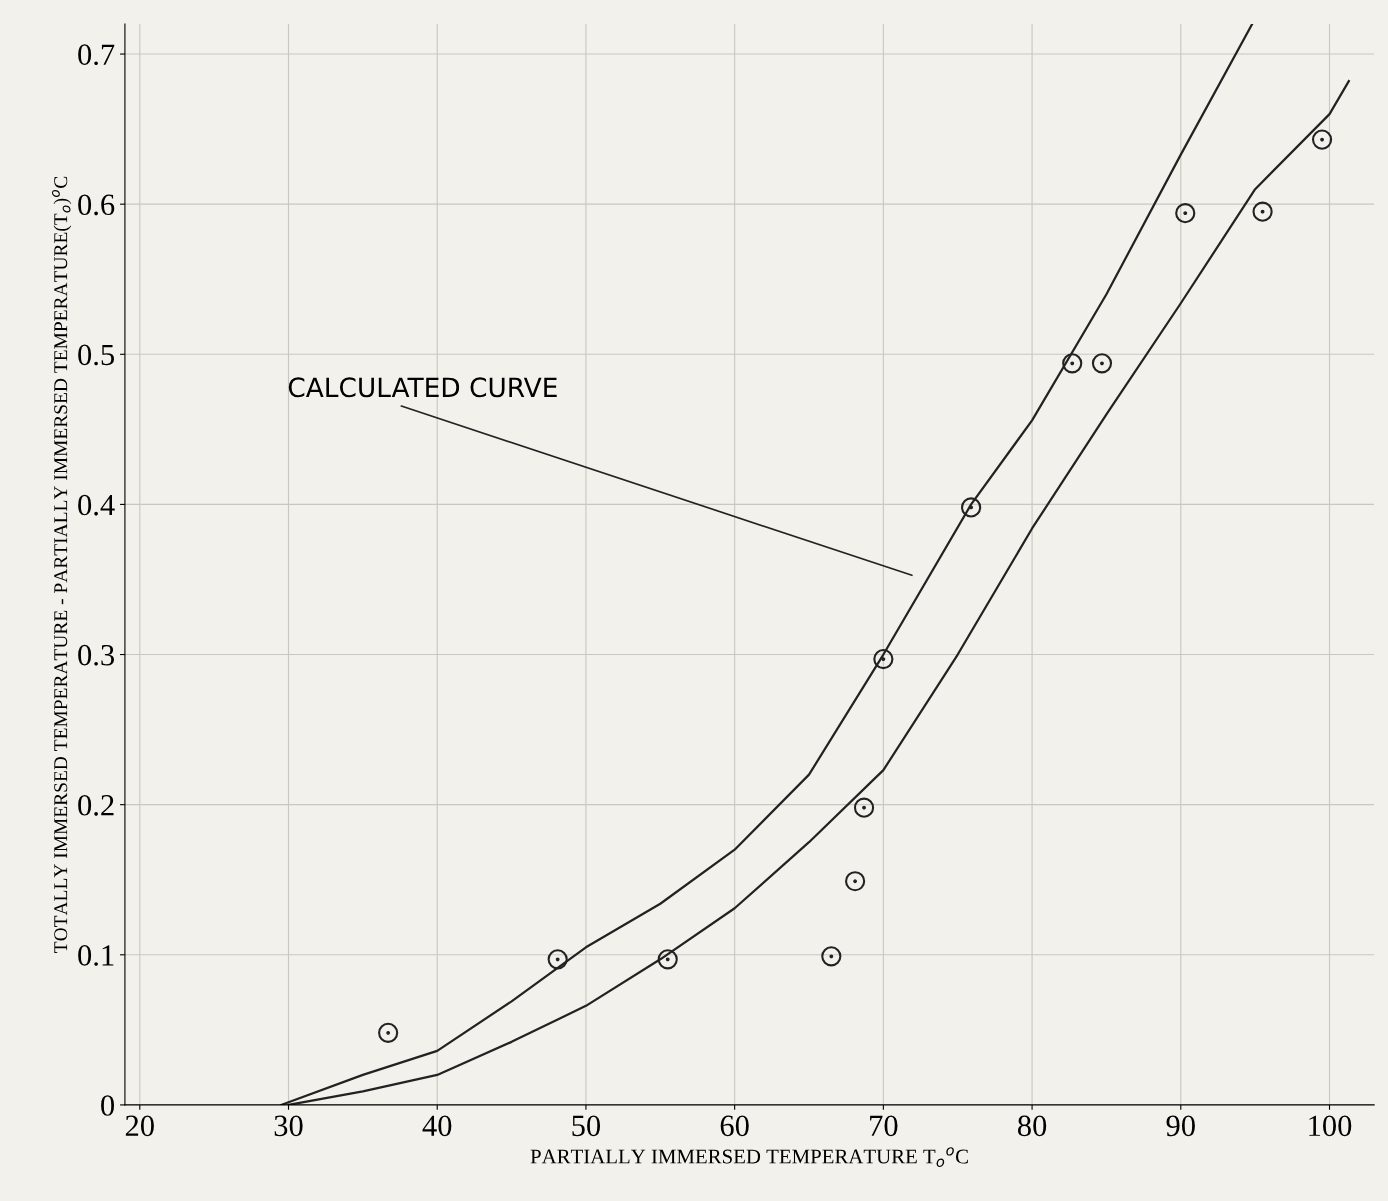 The height and width of the screenshot is (1201, 1388). I want to click on y-tick-label: 0.2, so click(96, 805).